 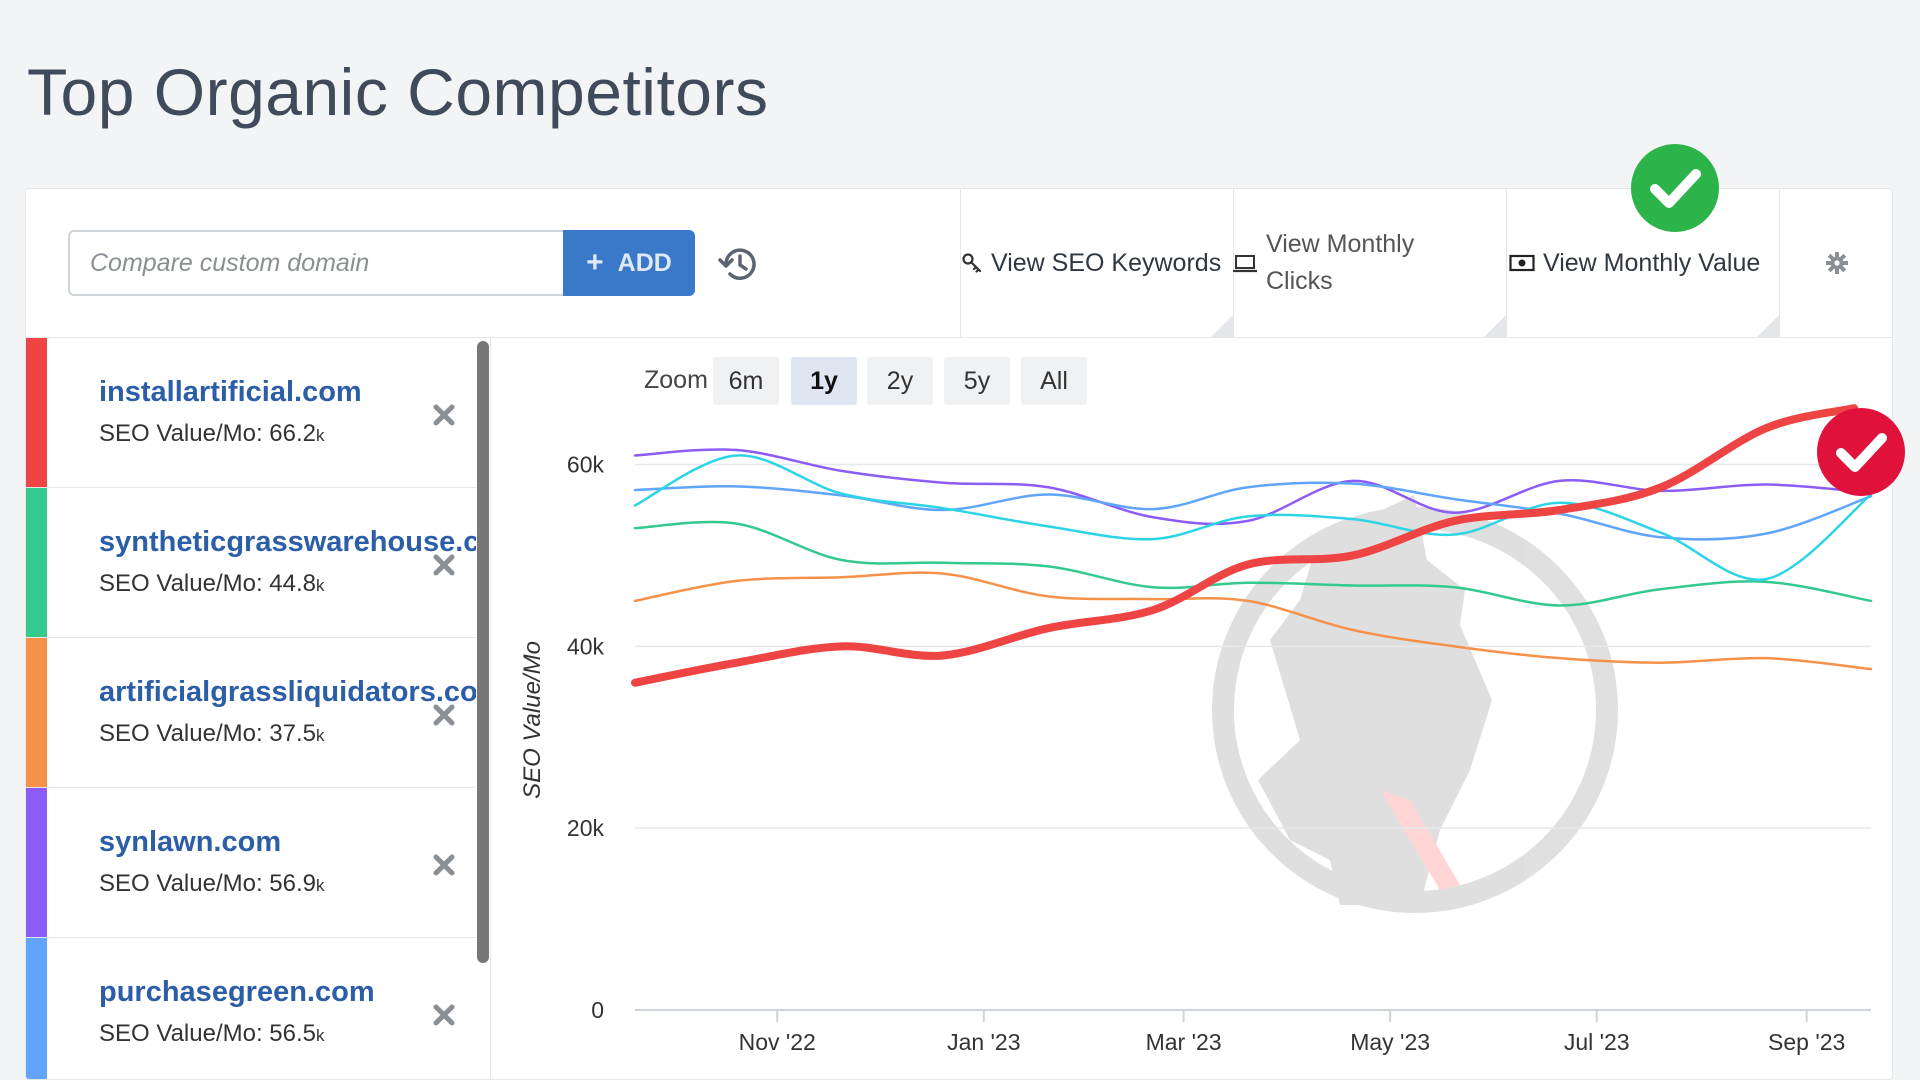 I want to click on tab-view-seo-keywords: View SEO Keywords, so click(x=1096, y=263).